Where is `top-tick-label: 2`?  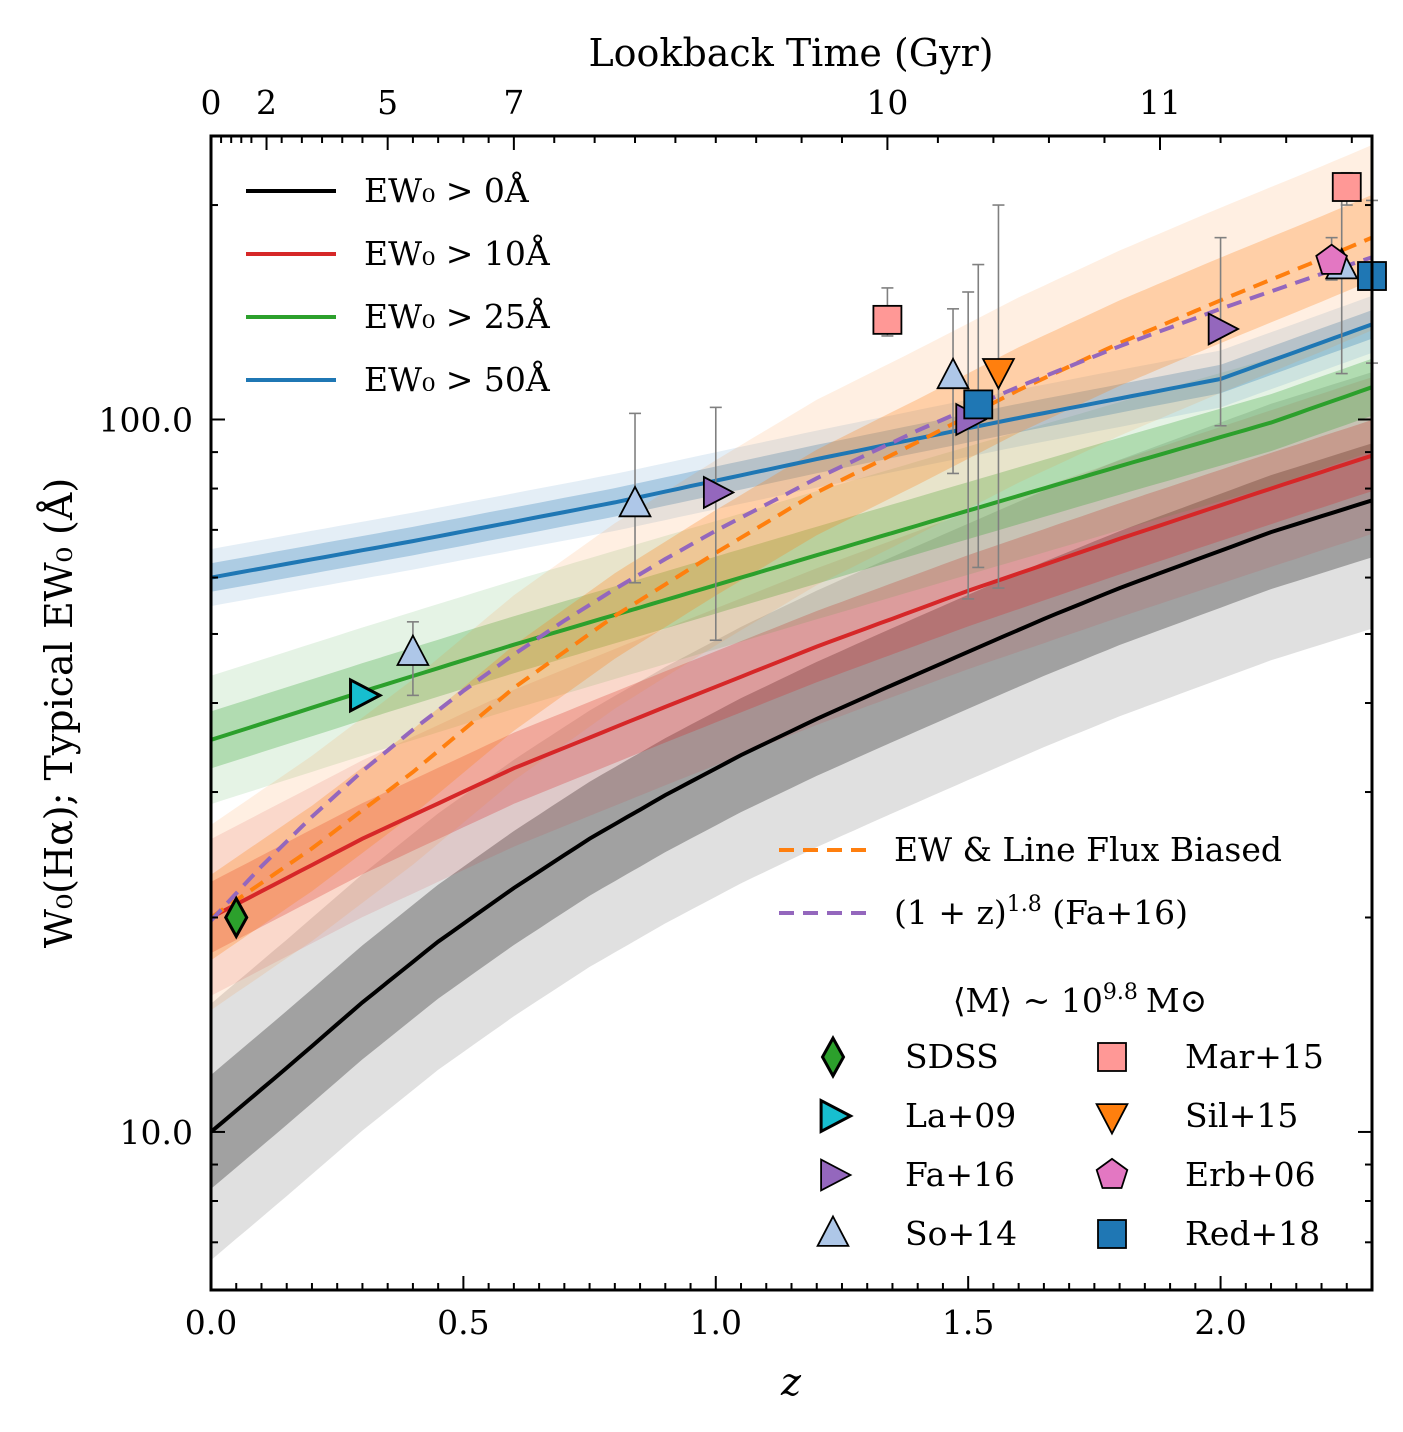 top-tick-label: 2 is located at coordinates (266, 102).